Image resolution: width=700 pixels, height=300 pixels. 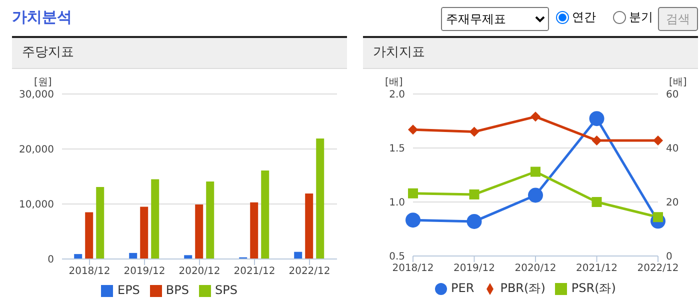 What do you see at coordinates (397, 203) in the screenshot?
I see `y-tick-label: 1.0` at bounding box center [397, 203].